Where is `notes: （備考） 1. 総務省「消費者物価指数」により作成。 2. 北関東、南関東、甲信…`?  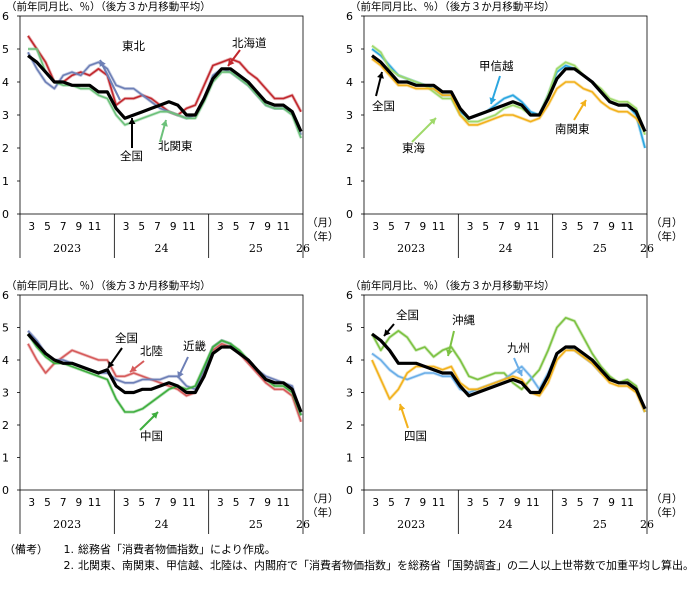 notes: （備考） 1. 総務省「消費者物価指数」により作成。 2. 北関東、南関東、甲信… is located at coordinates (349, 558).